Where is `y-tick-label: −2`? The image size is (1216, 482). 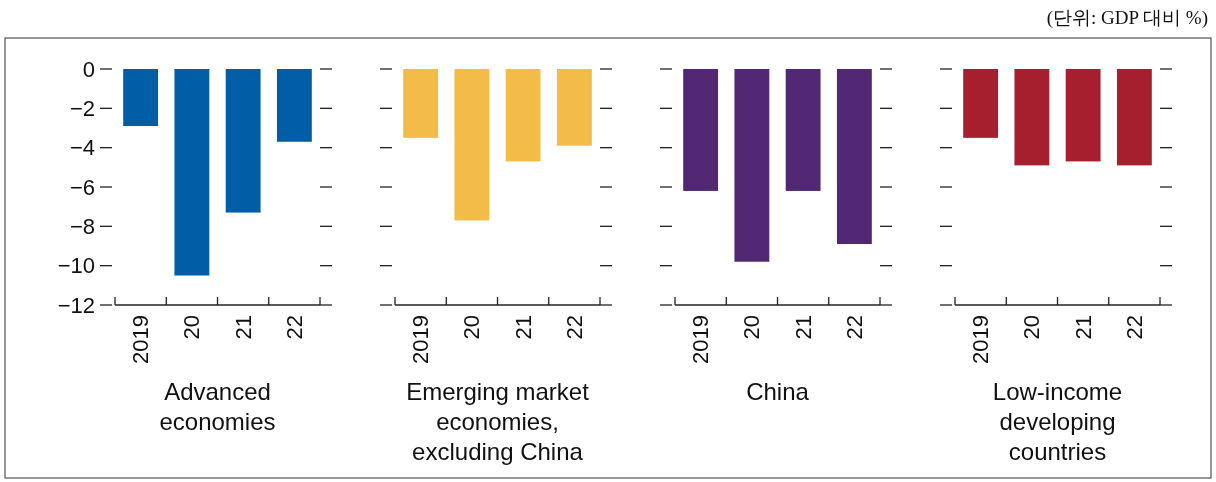 y-tick-label: −2 is located at coordinates (82, 108).